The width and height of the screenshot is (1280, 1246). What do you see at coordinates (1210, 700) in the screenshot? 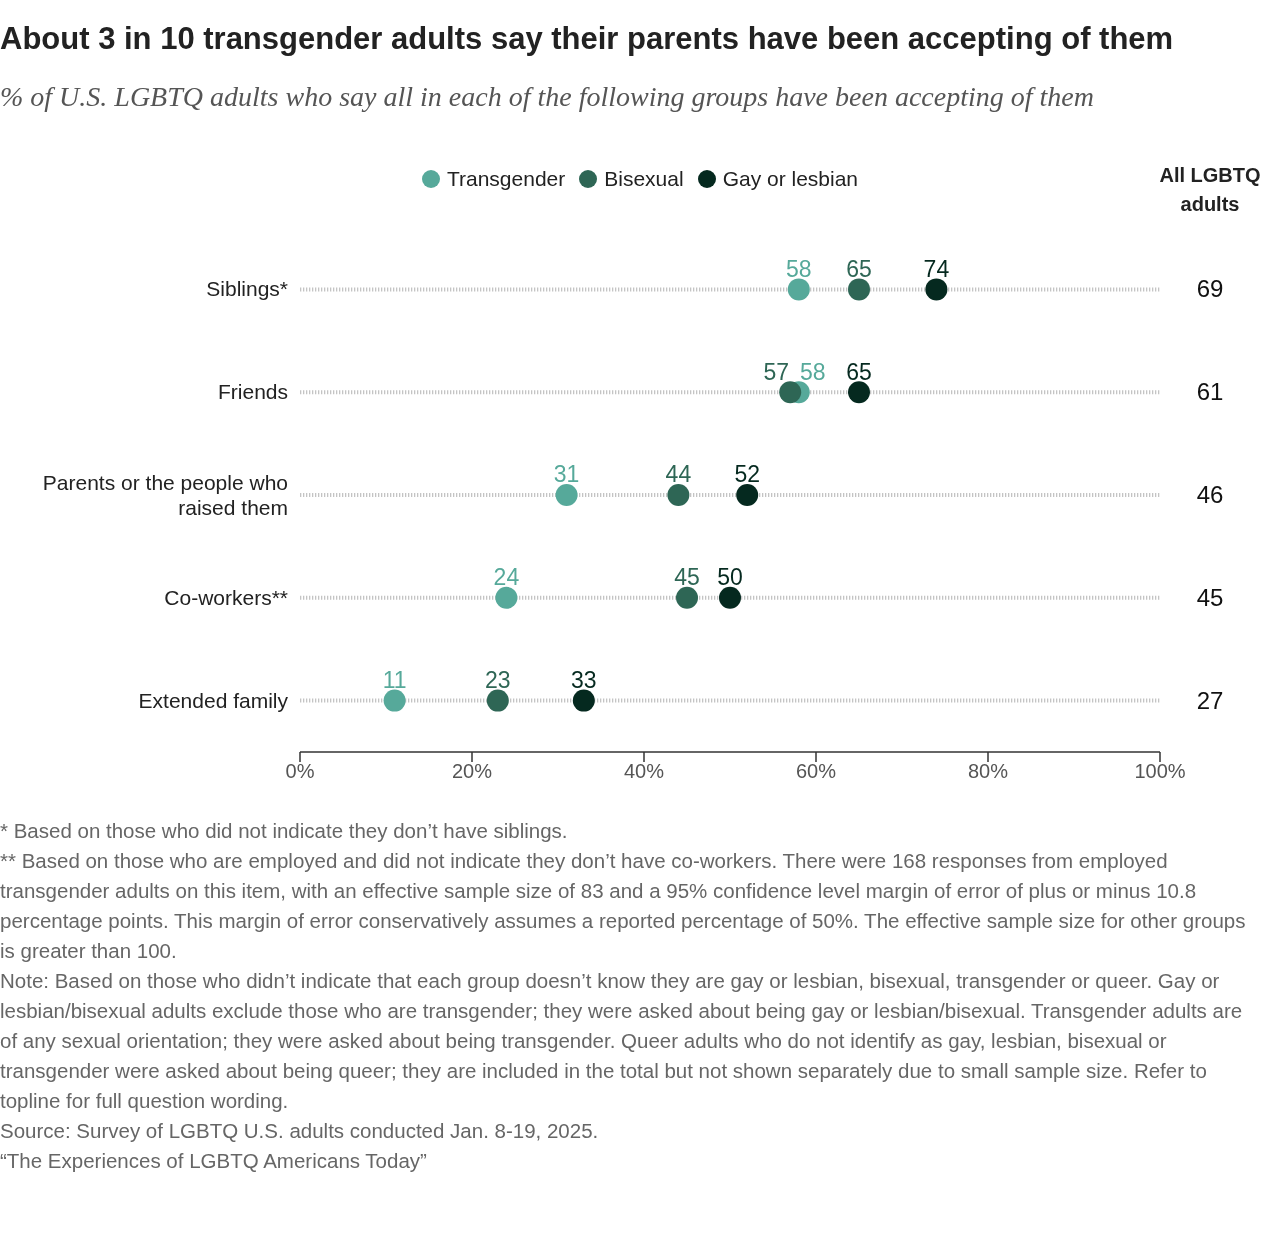
I see `data-label: 27` at bounding box center [1210, 700].